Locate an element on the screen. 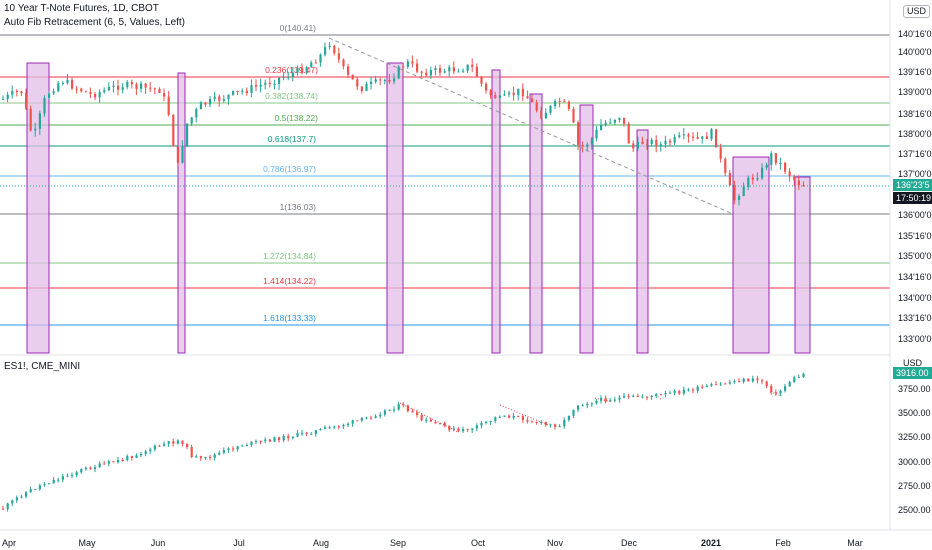 This screenshot has height=550, width=932. price-axis-tick: 133'00'0 is located at coordinates (914, 339).